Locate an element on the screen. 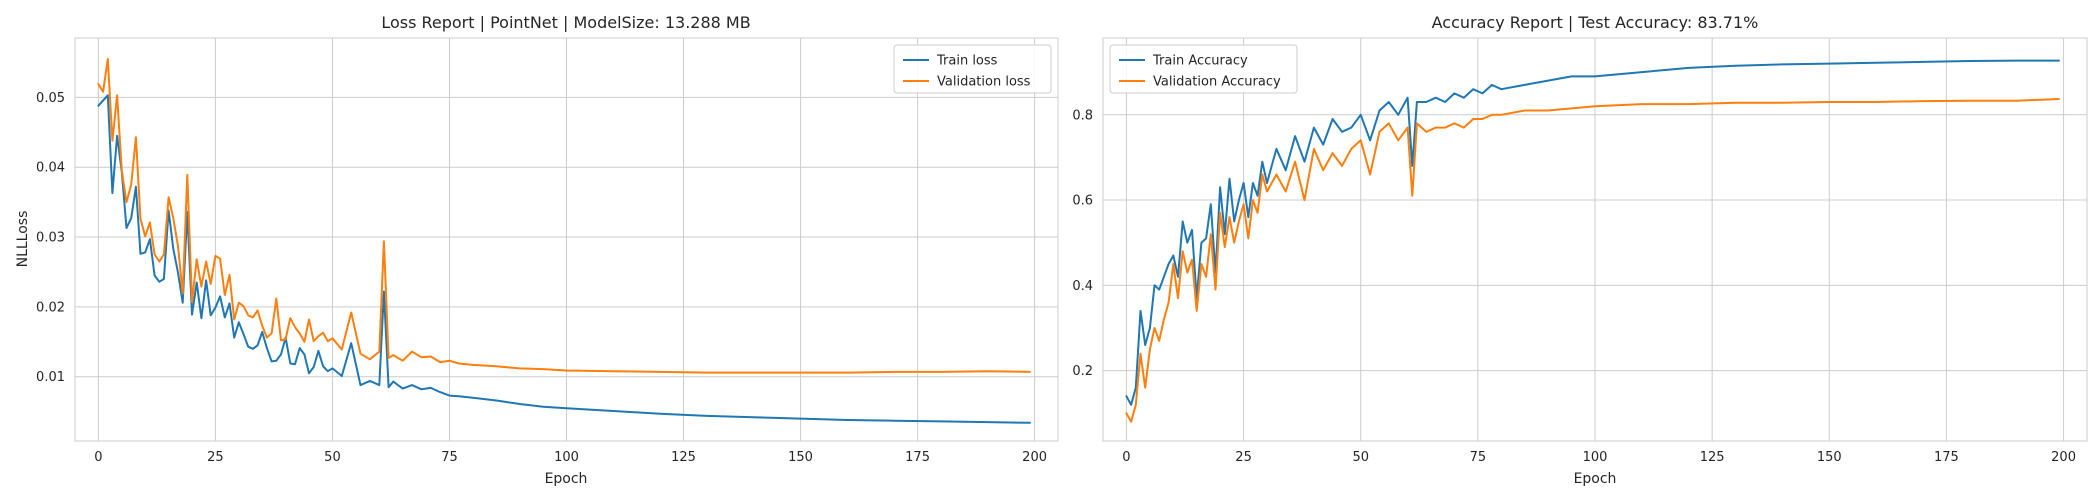 The height and width of the screenshot is (500, 2100). loss-y-tick-label: 0.04 is located at coordinates (50, 168).